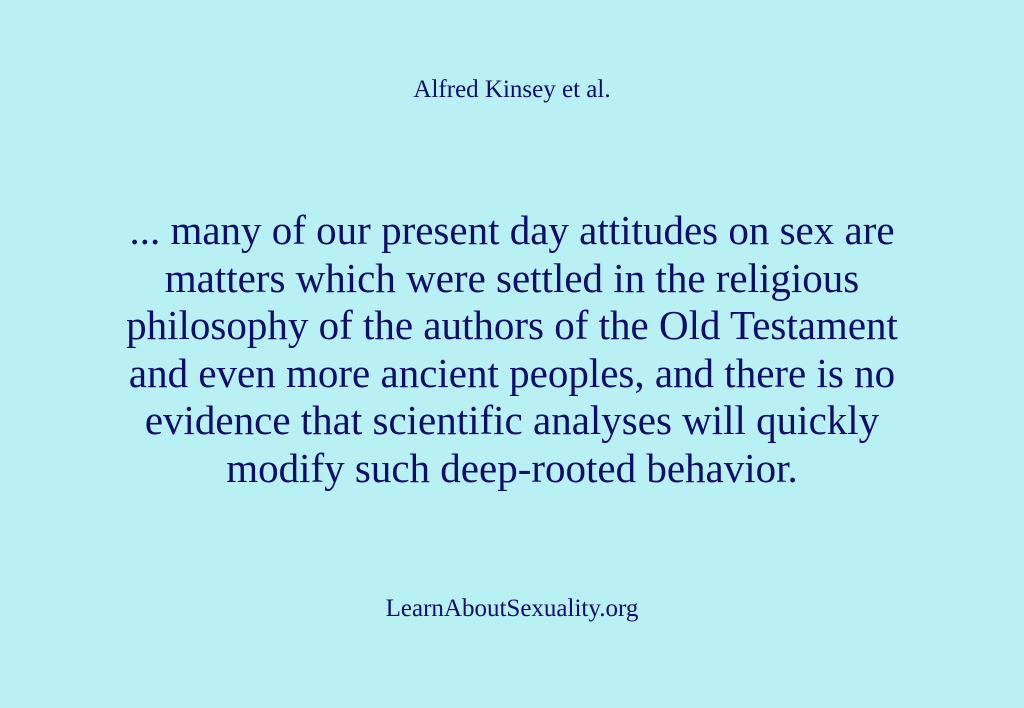  Describe the element at coordinates (512, 89) in the screenshot. I see `quote-author: Alfred Kinsey et al.` at that location.